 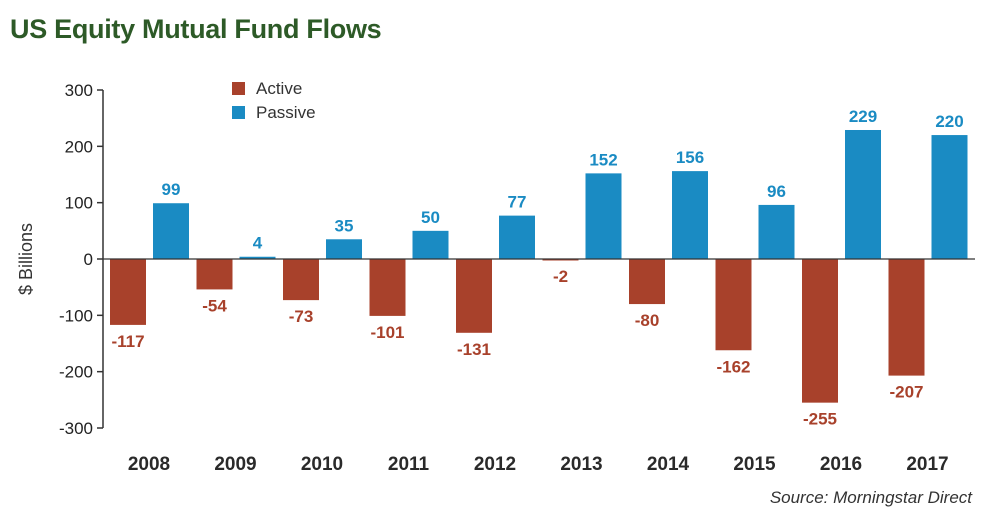 I want to click on data-label-passive-2013: 152, so click(x=603, y=159).